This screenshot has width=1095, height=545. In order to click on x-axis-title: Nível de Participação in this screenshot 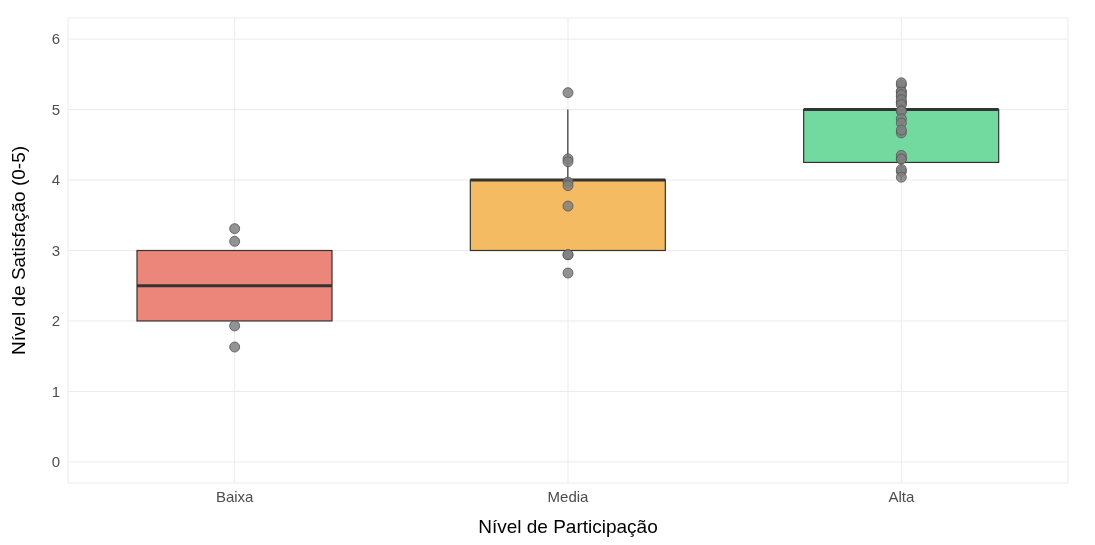, I will do `click(568, 526)`.